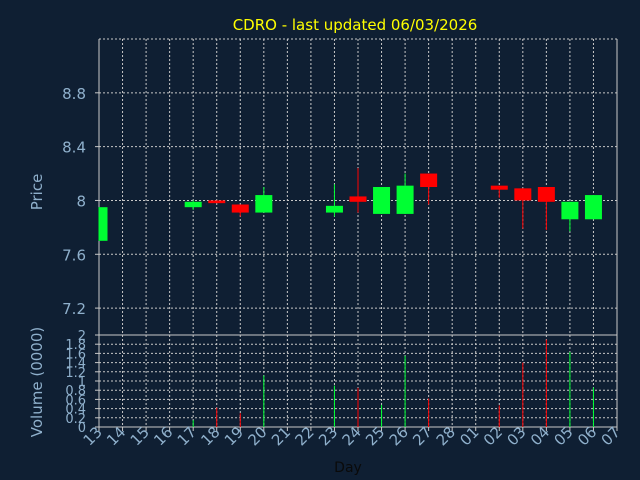  Describe the element at coordinates (81, 201) in the screenshot. I see `price-tick-label: 8` at that location.